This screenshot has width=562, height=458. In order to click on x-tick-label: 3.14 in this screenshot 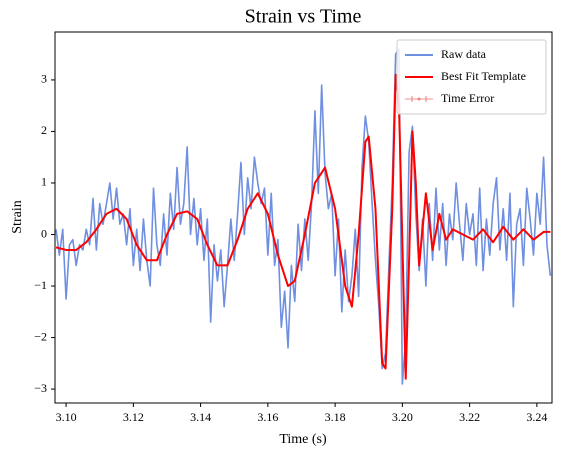, I will do `click(200, 417)`.